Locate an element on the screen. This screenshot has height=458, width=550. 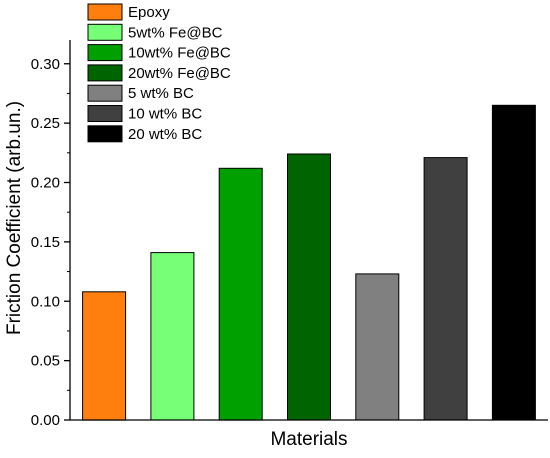
y-tick-label: 0.00 is located at coordinates (45, 420).